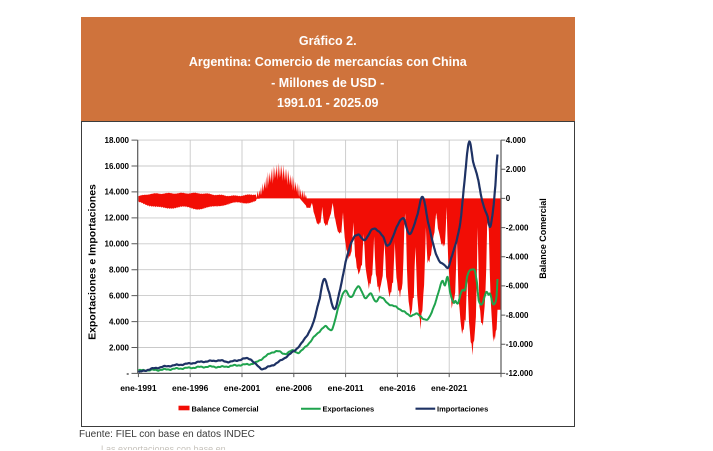 The height and width of the screenshot is (451, 713). What do you see at coordinates (116, 192) in the screenshot?
I see `svg-text: 14.000` at bounding box center [116, 192].